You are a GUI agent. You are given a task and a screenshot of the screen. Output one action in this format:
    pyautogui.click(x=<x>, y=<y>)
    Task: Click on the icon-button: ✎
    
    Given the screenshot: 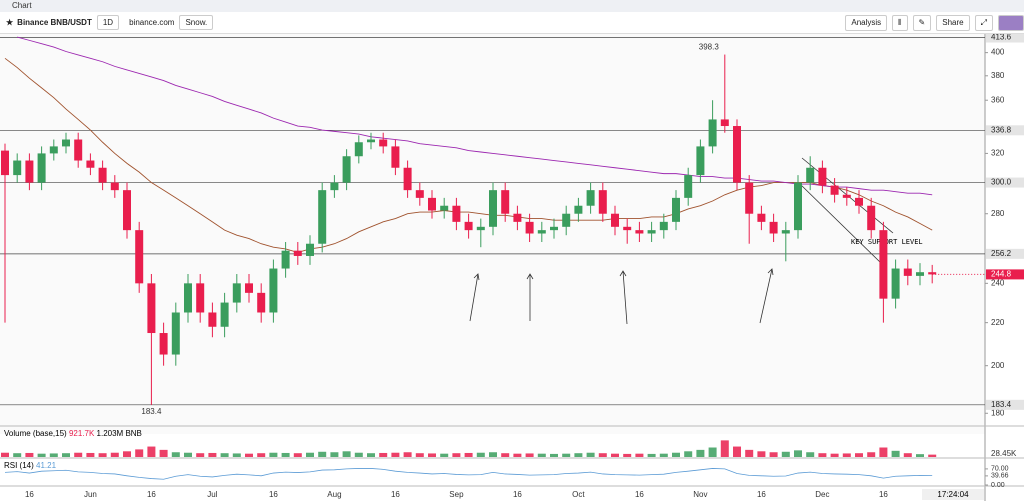 What is the action you would take?
    pyautogui.click(x=922, y=23)
    